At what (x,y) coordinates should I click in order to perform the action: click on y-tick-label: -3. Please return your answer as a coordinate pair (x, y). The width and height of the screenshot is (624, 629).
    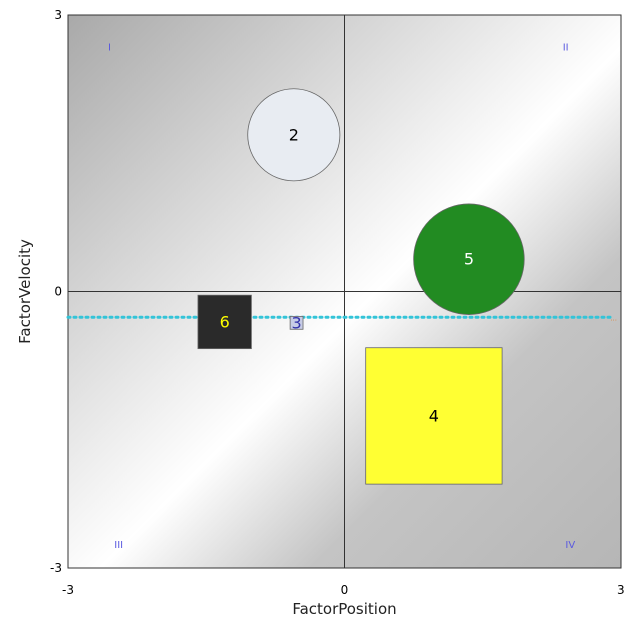
    Looking at the image, I should click on (56, 568).